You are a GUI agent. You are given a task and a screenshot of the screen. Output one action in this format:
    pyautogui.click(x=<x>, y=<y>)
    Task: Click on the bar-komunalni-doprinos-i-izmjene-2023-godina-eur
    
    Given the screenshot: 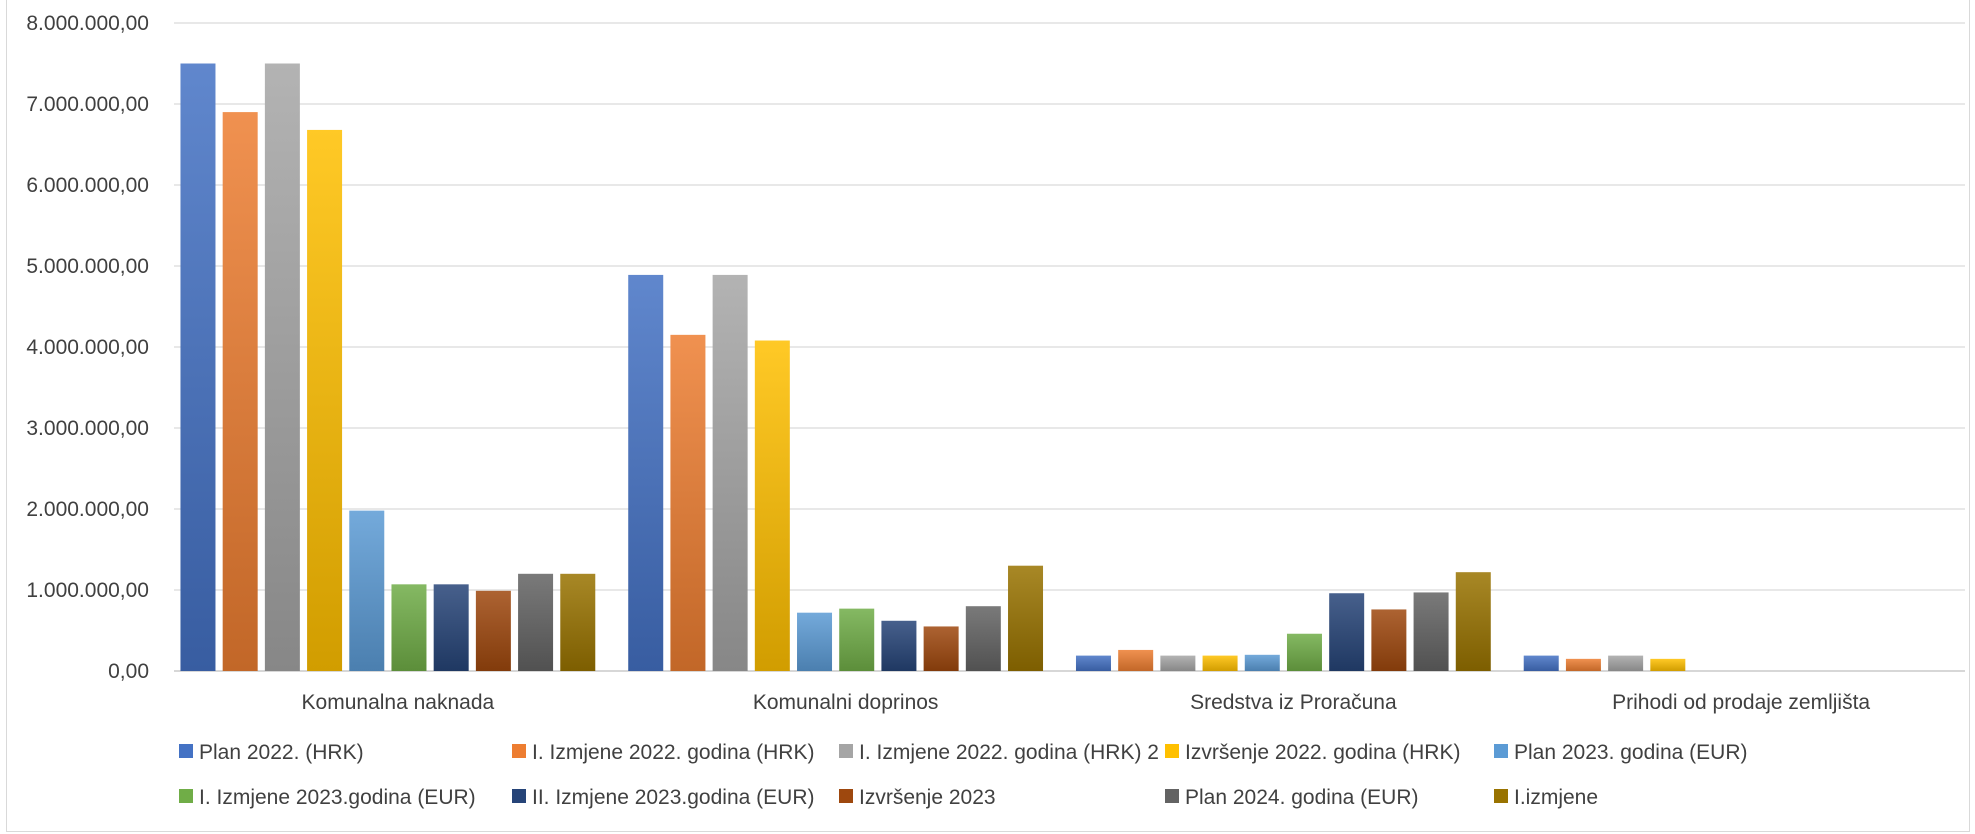 What is the action you would take?
    pyautogui.click(x=857, y=639)
    